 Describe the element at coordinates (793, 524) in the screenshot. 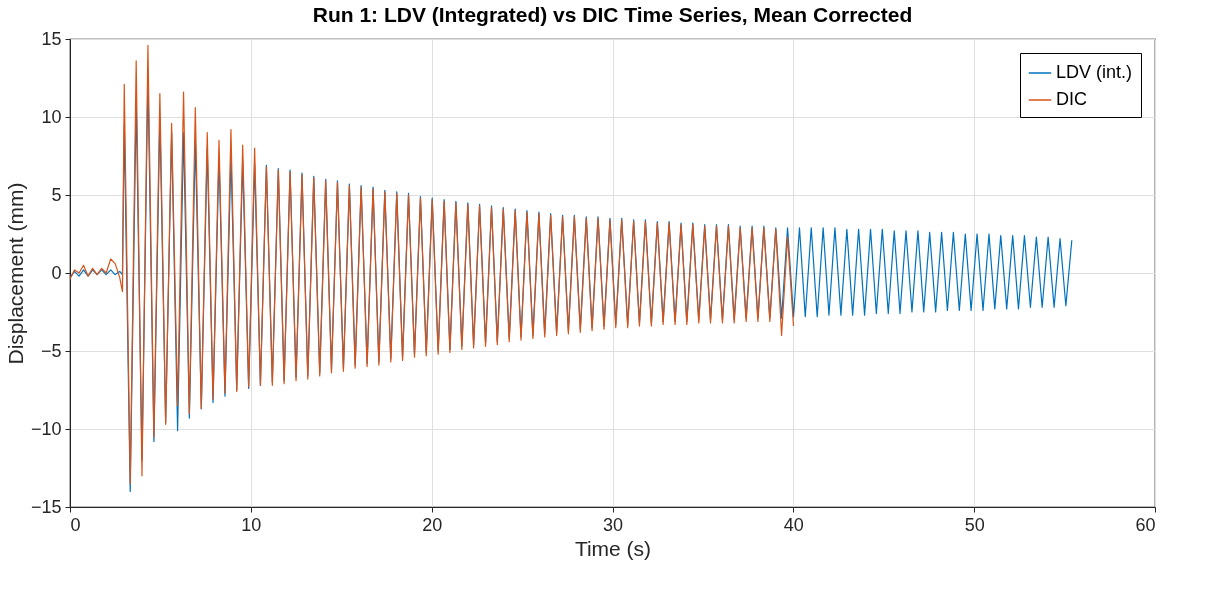

I see `x-tick-label: 40` at that location.